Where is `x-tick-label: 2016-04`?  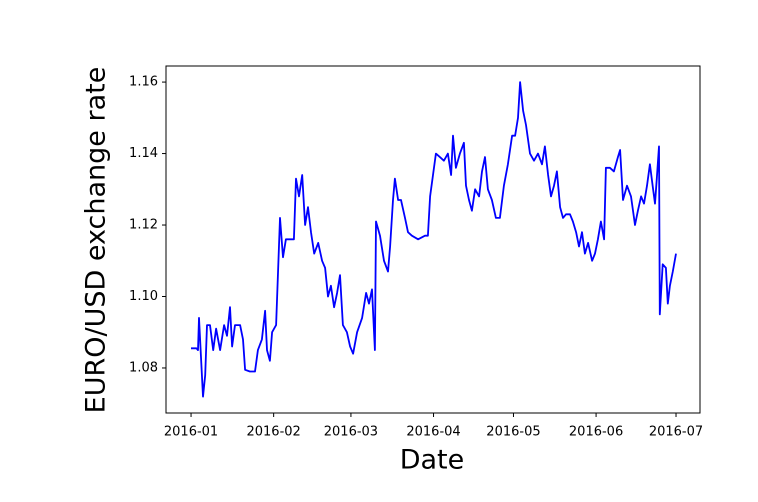 x-tick-label: 2016-04 is located at coordinates (433, 432).